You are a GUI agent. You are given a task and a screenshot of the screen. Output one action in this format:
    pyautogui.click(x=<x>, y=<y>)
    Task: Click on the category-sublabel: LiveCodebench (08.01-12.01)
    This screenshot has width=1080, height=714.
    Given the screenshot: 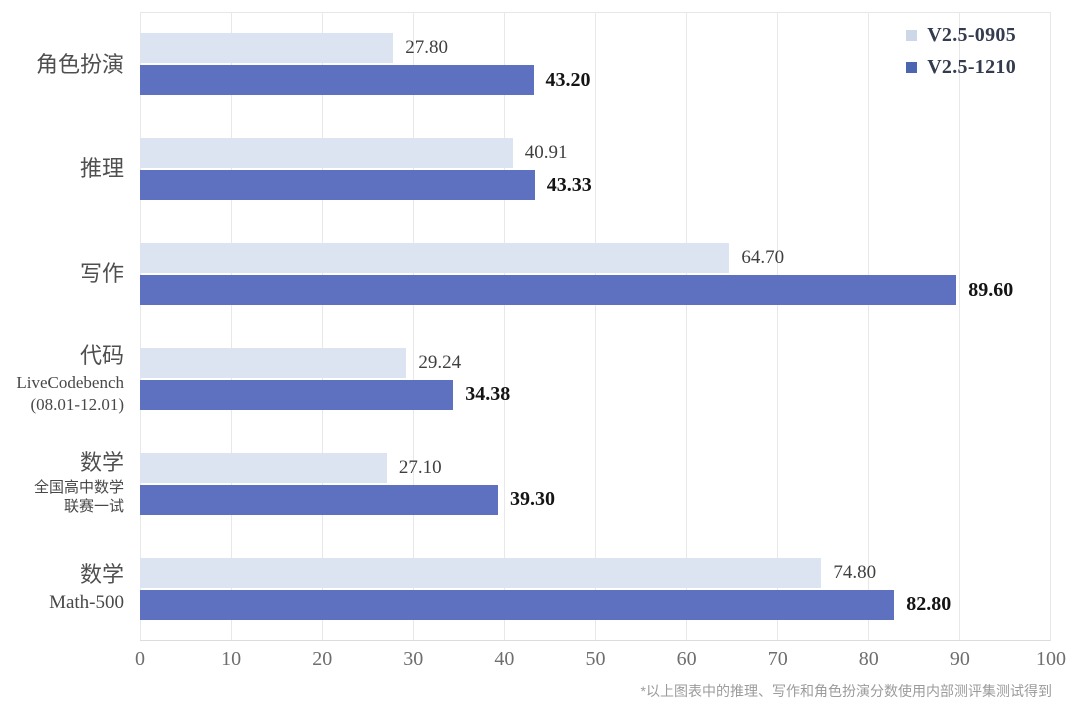 What is the action you would take?
    pyautogui.click(x=70, y=393)
    